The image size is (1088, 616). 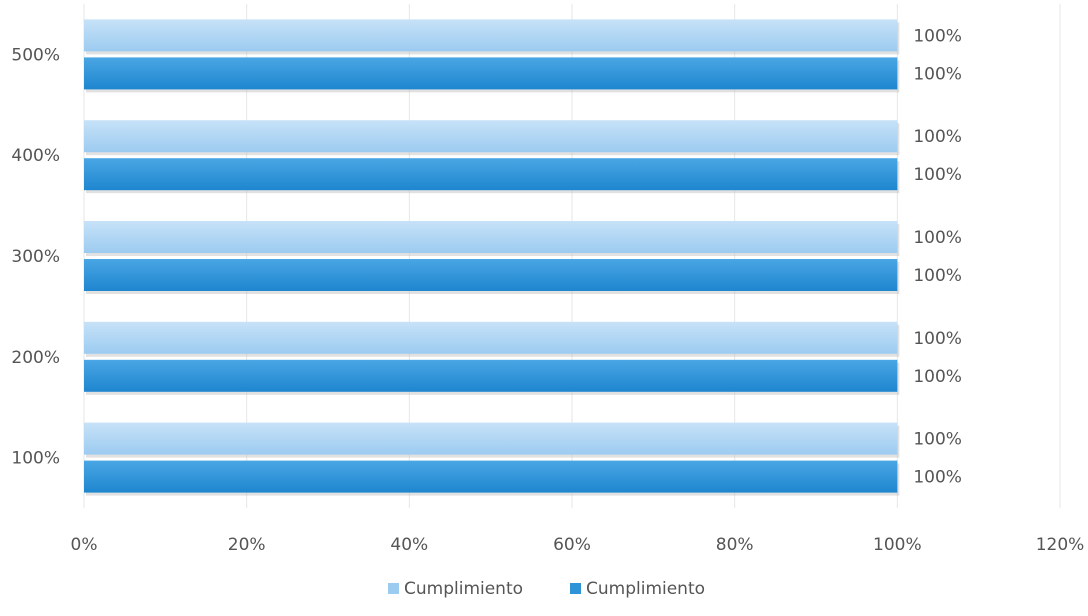 I want to click on x-tick-label-0: 0%, so click(x=84, y=545).